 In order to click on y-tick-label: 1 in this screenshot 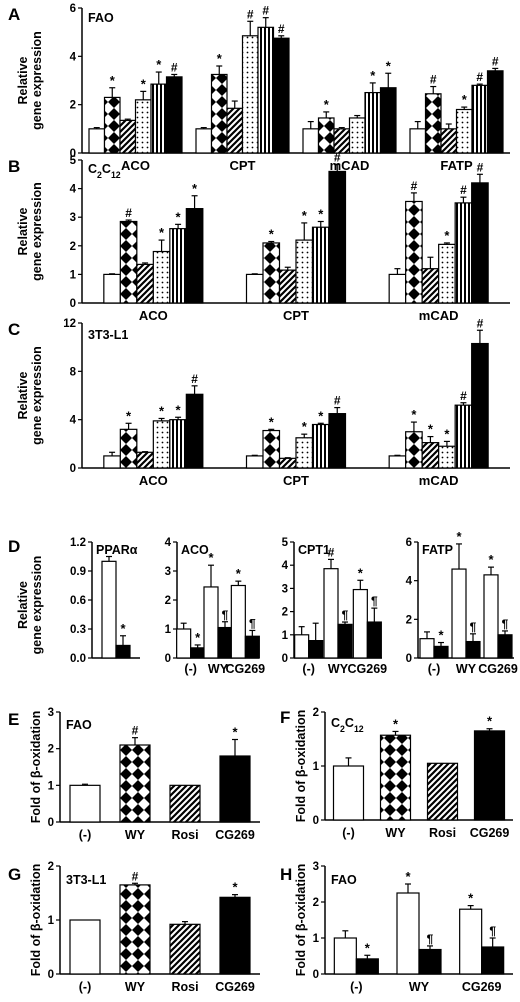, I will do `click(316, 939)`.